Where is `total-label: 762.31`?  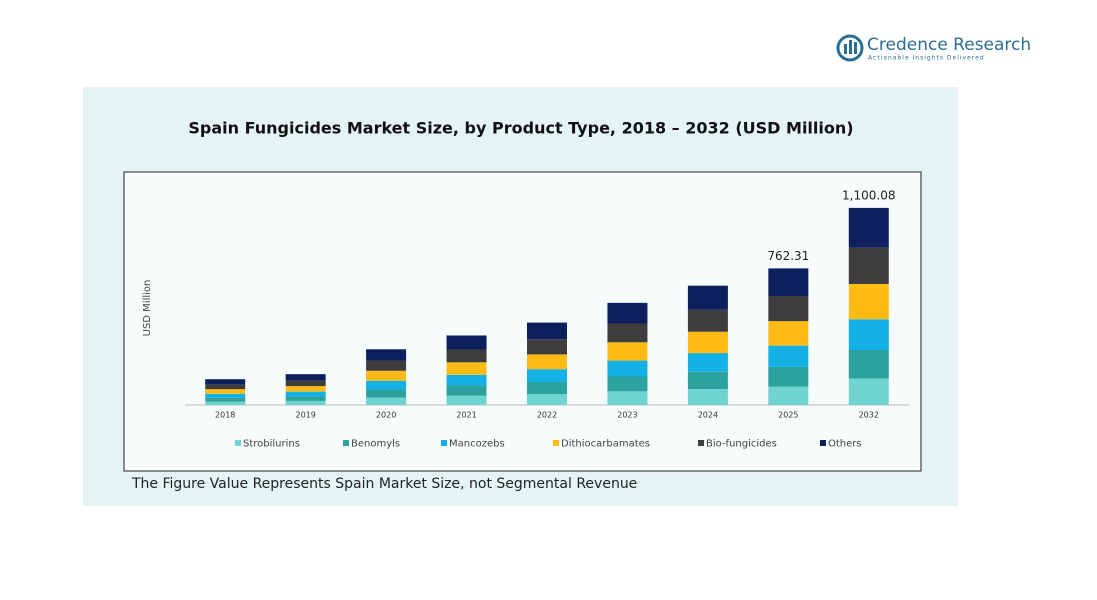
total-label: 762.31 is located at coordinates (788, 256).